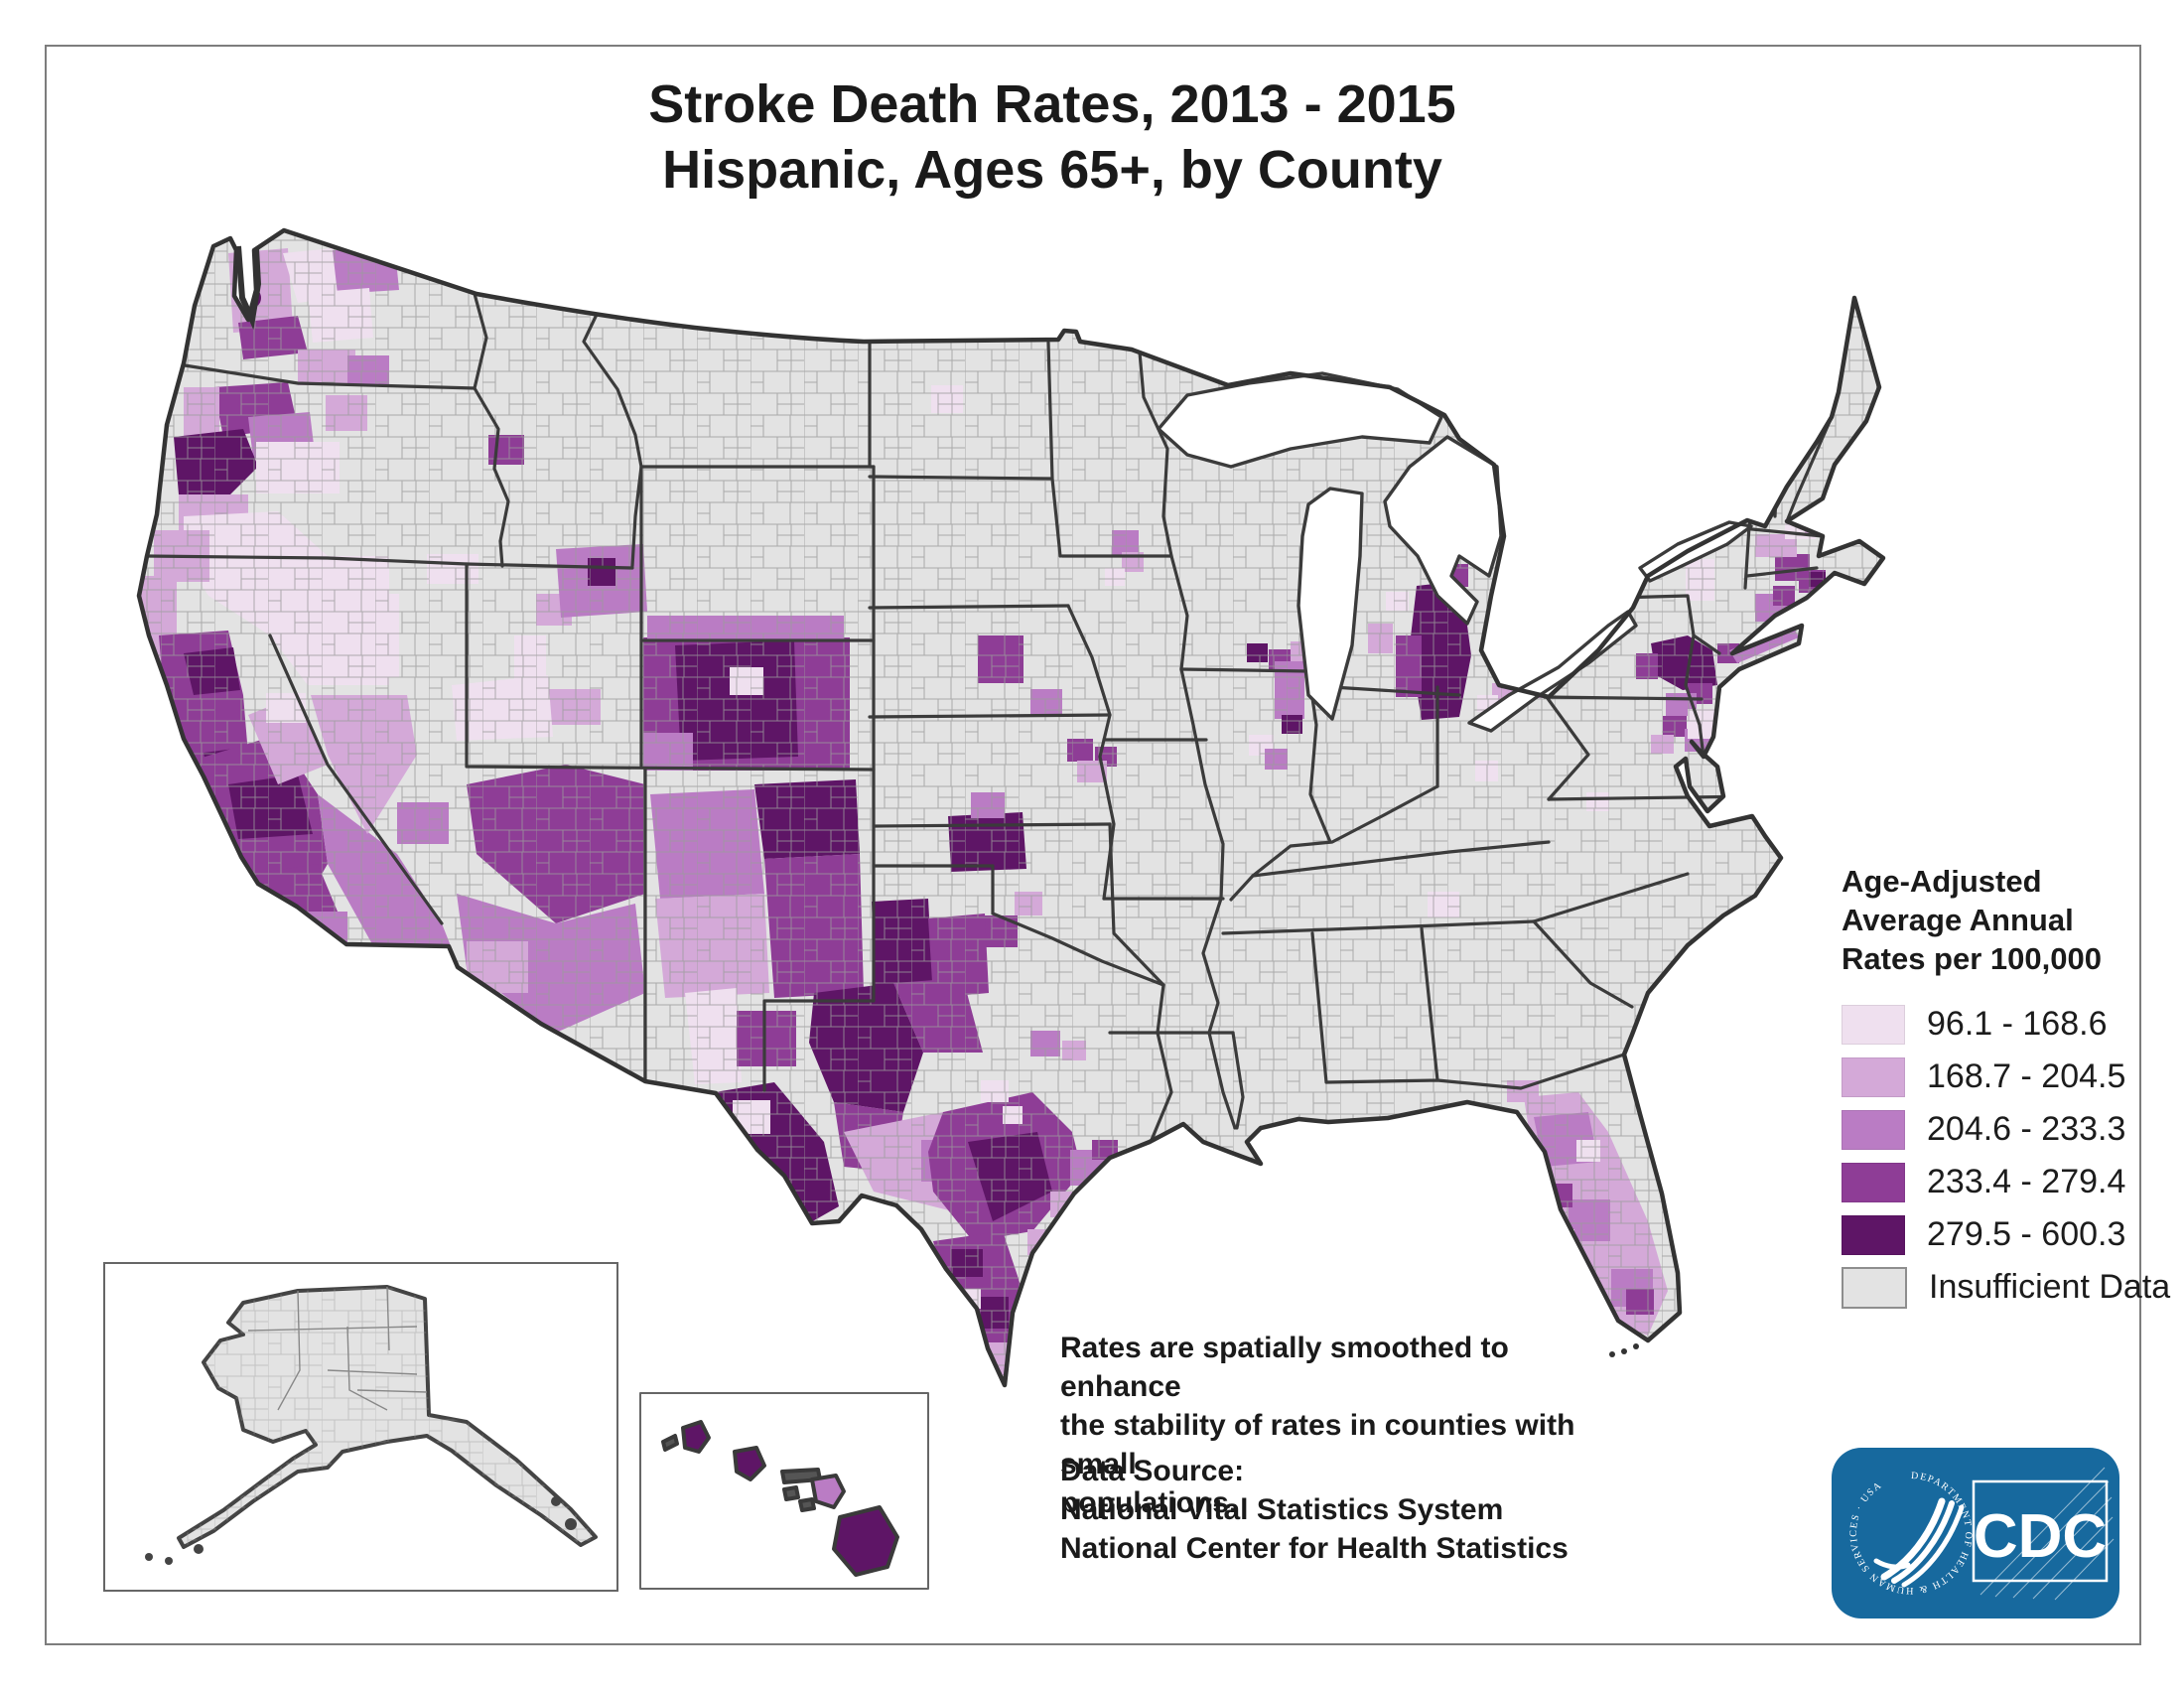 This screenshot has width=2184, height=1688. What do you see at coordinates (1052, 170) in the screenshot?
I see `title-line-2: Hispanic, Ages 65+, by County` at bounding box center [1052, 170].